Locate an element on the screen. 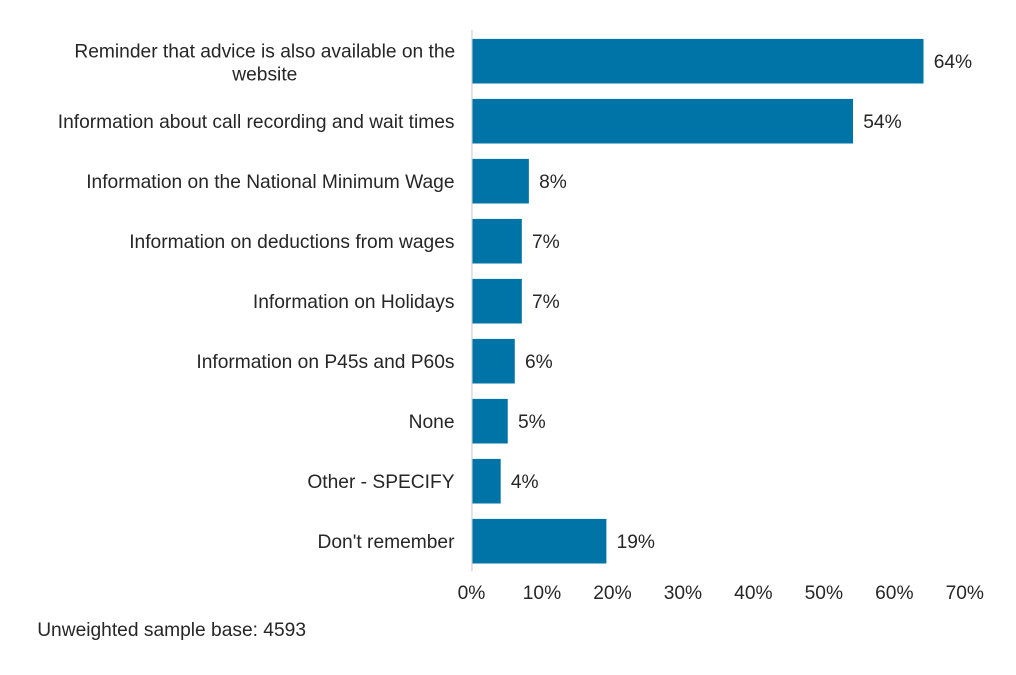  svg-text: 60% is located at coordinates (894, 593).